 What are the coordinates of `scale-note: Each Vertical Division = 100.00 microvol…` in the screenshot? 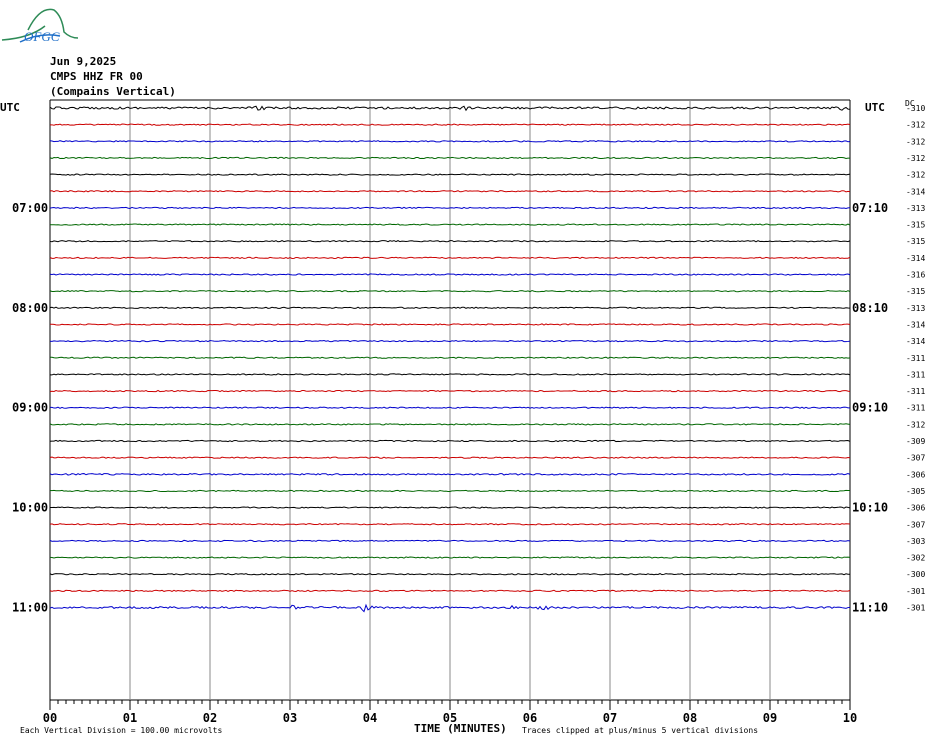 It's located at (121, 730).